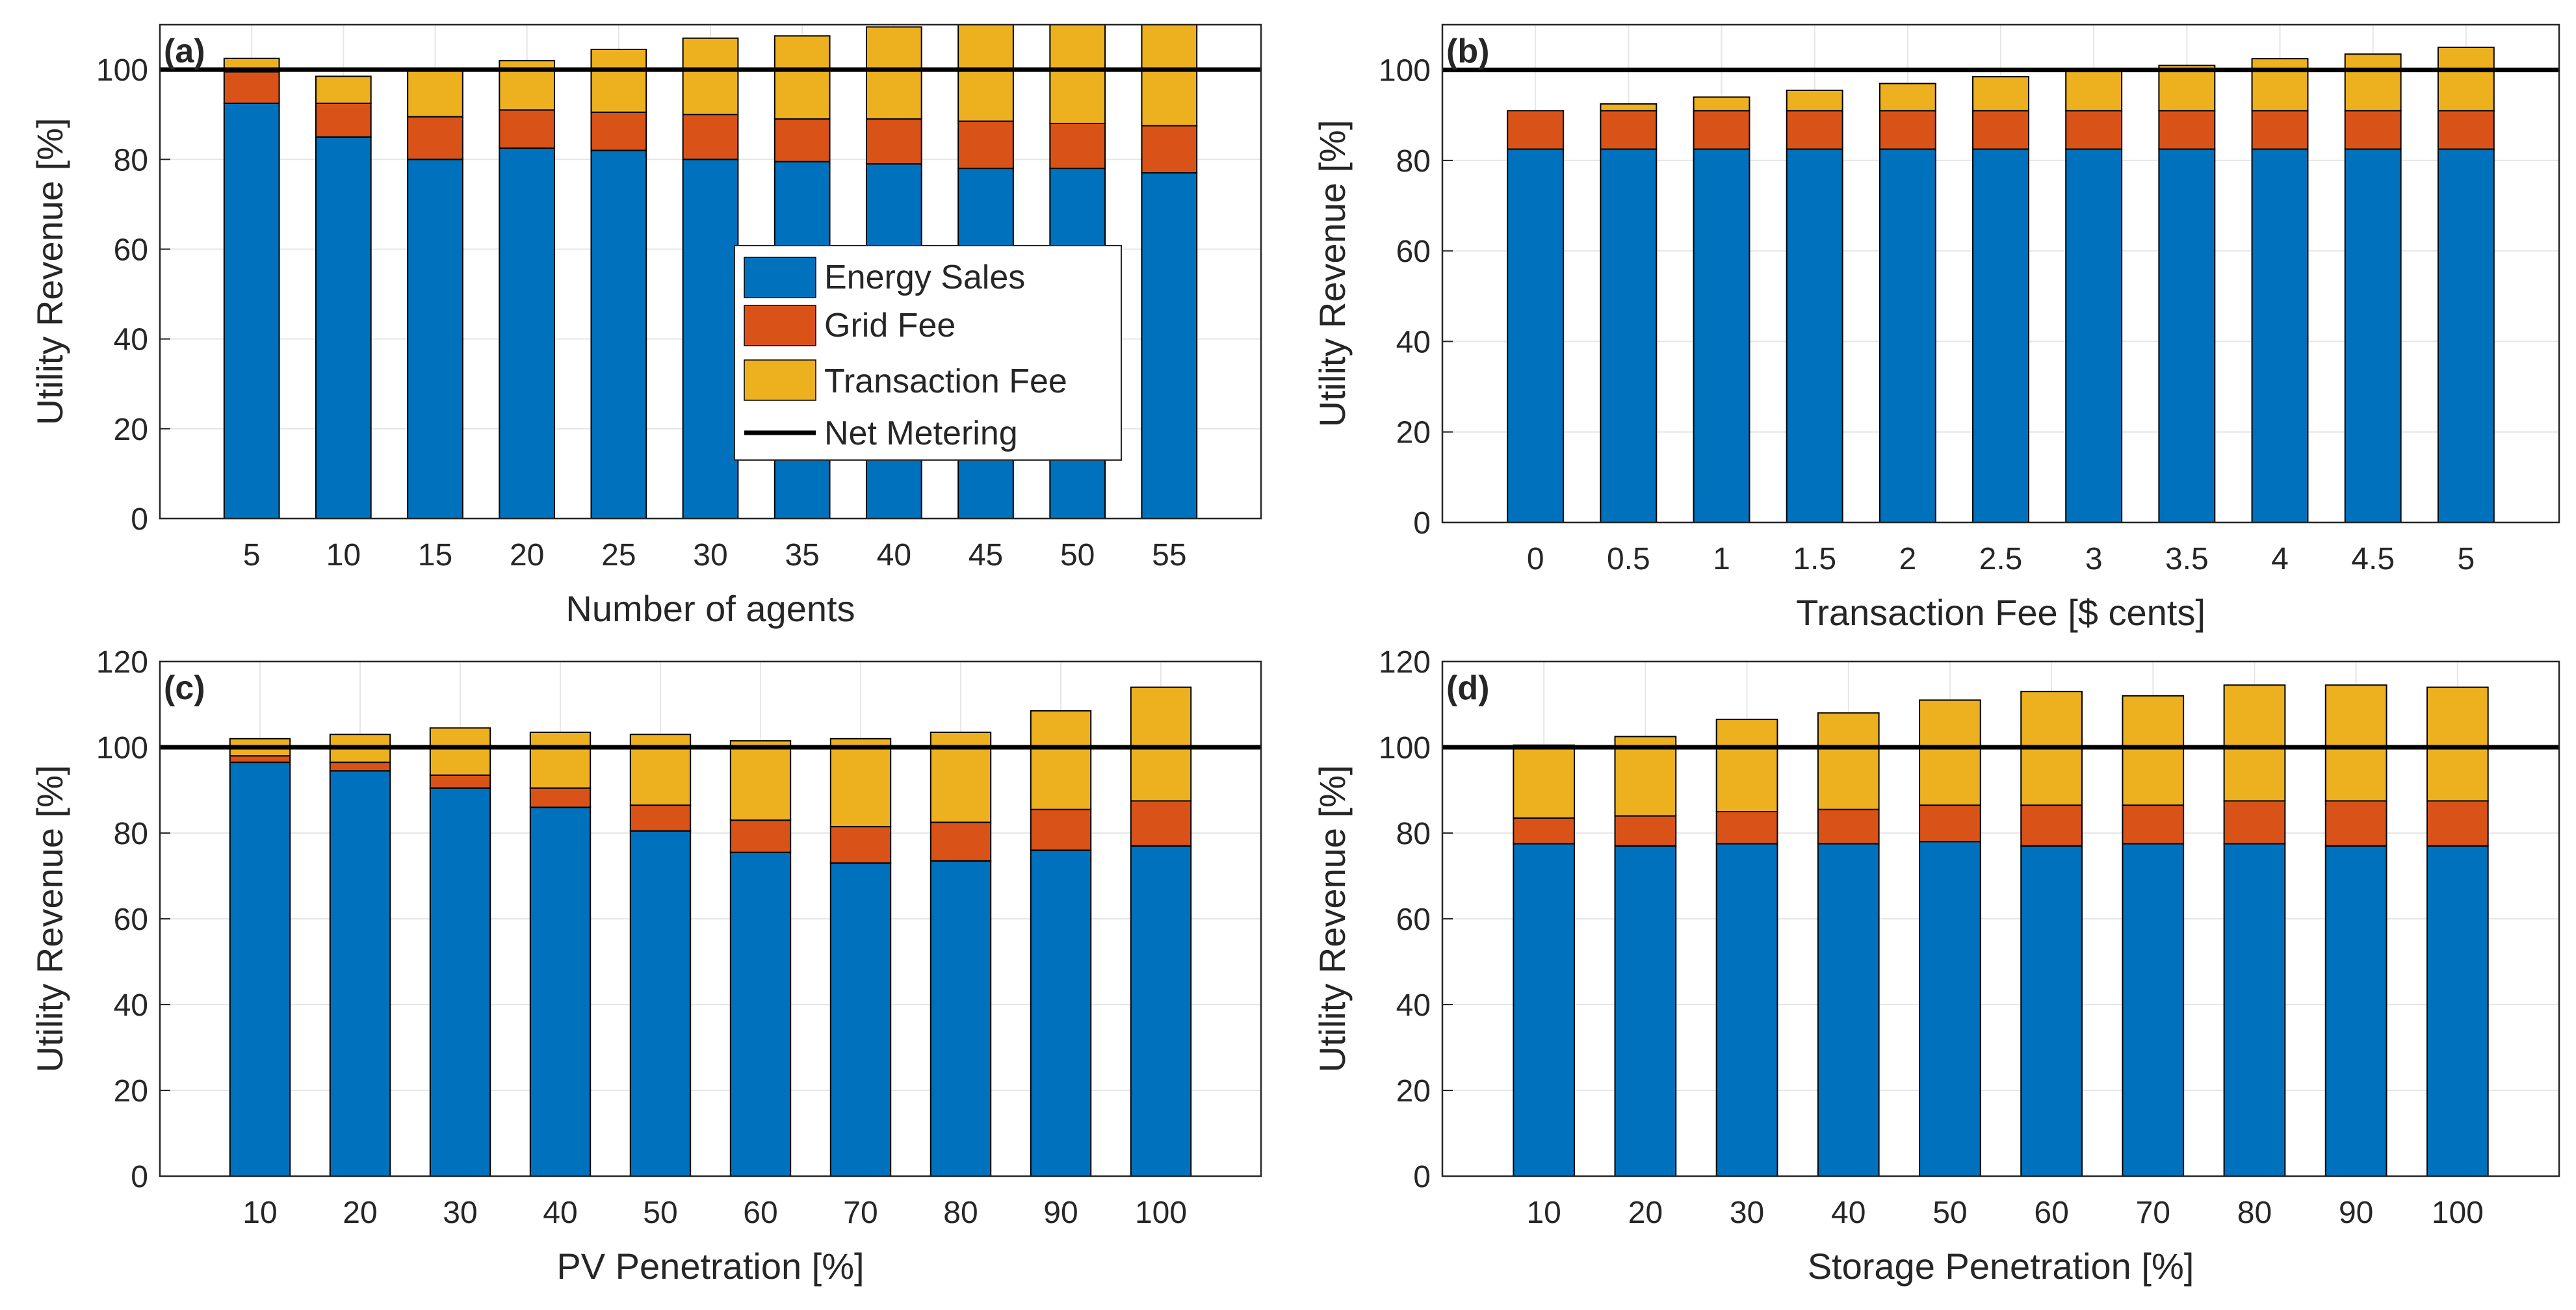 Image resolution: width=2576 pixels, height=1310 pixels. What do you see at coordinates (2187, 130) in the screenshot?
I see `bar-grid-fee-3.5` at bounding box center [2187, 130].